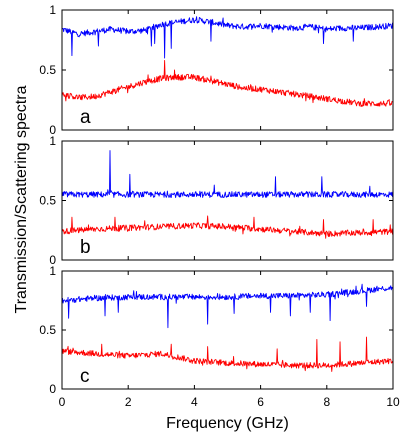 The height and width of the screenshot is (438, 409). Describe the element at coordinates (128, 402) in the screenshot. I see `x-tick-label: 2` at that location.